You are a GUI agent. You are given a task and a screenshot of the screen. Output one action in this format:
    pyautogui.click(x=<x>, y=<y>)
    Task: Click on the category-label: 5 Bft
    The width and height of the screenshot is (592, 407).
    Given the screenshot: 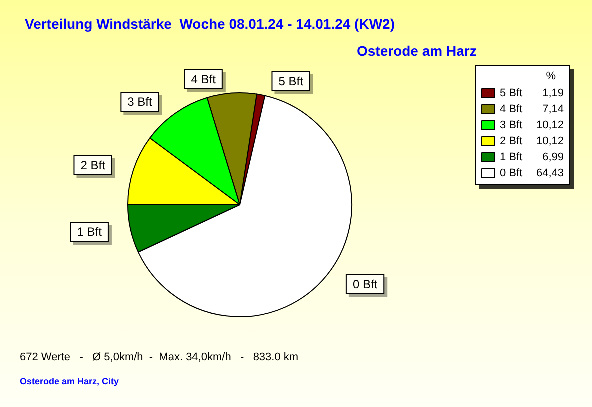 What is the action you would take?
    pyautogui.click(x=291, y=81)
    